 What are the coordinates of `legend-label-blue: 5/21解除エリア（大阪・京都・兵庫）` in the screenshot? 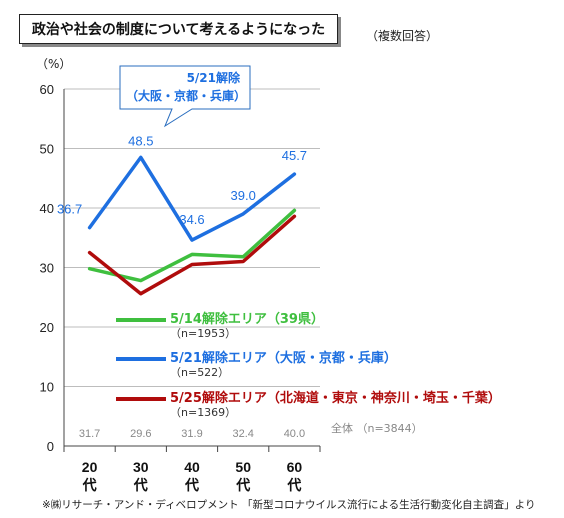 It's located at (283, 358).